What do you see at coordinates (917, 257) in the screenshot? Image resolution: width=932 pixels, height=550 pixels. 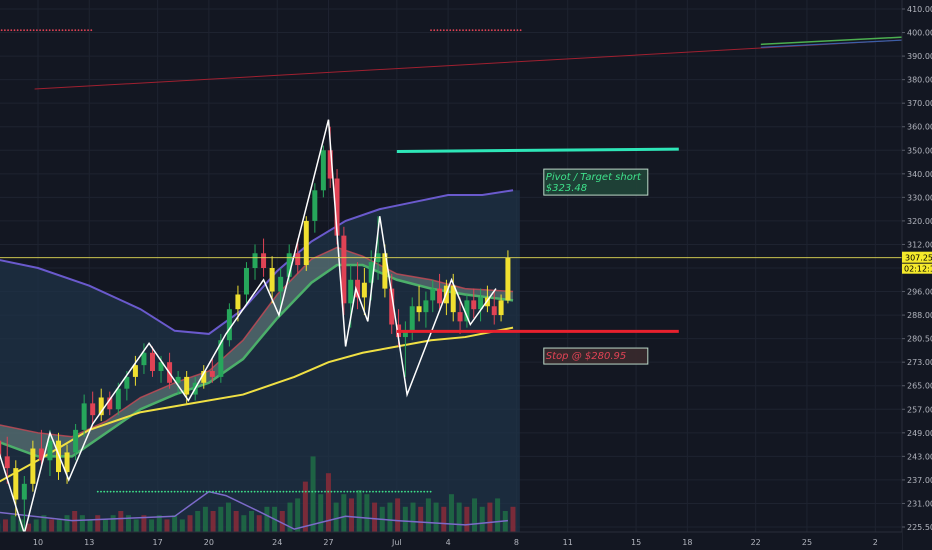 I see `current-price-badge` at bounding box center [917, 257].